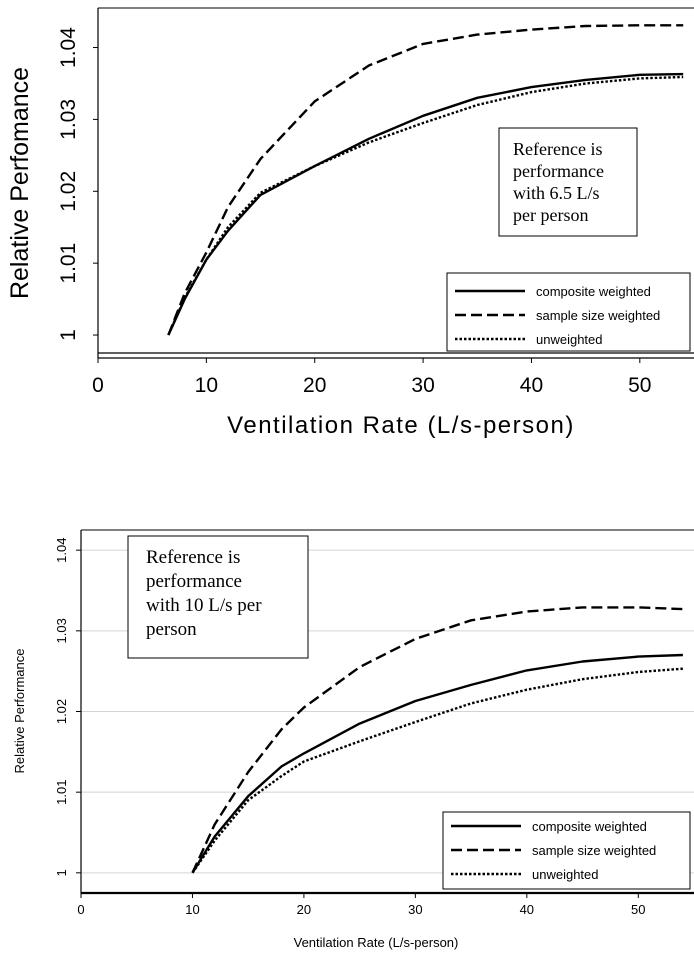 The height and width of the screenshot is (956, 694). What do you see at coordinates (376, 942) in the screenshot?
I see `bottom-x-axis-label: Ventilation Rate (L/s-person)` at bounding box center [376, 942].